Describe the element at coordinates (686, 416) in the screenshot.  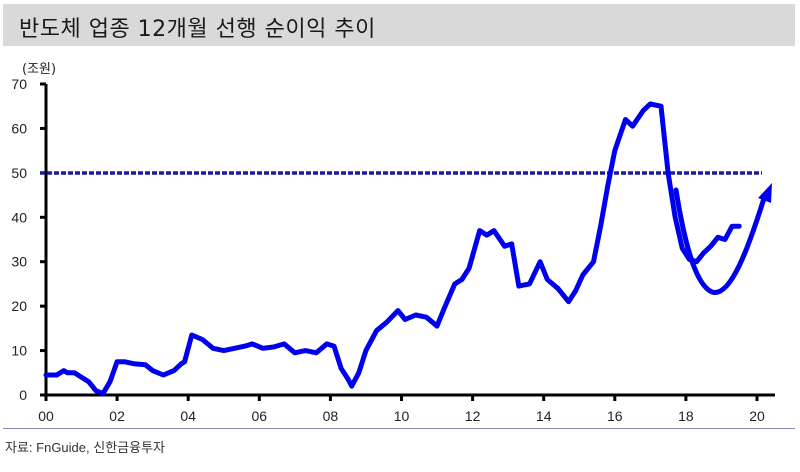
I see `svg-text: 18` at that location.